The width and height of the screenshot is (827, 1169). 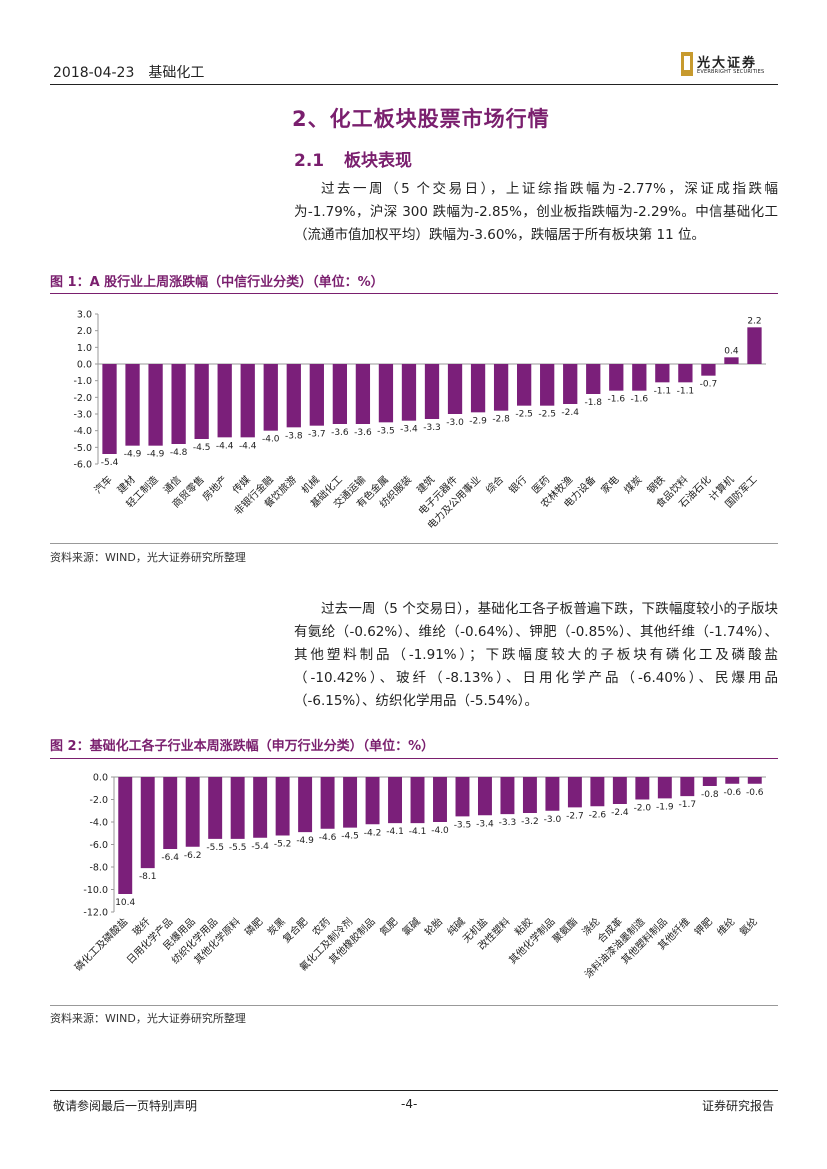 I want to click on fig2-category-label: 氮肥, so click(x=388, y=926).